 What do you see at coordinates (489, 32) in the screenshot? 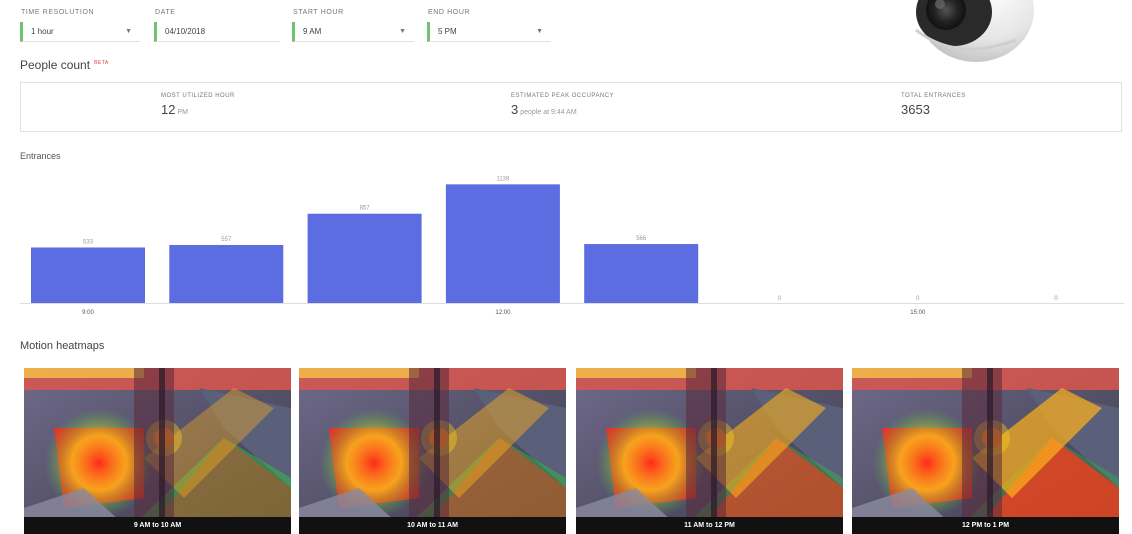
I see `end-hour-select: 5 PM ▼` at bounding box center [489, 32].